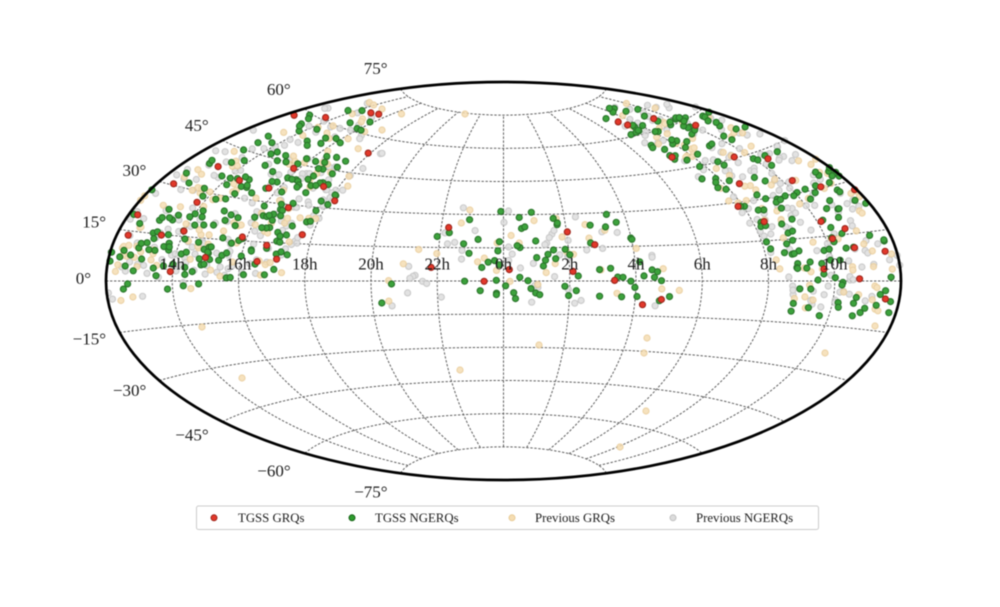 This screenshot has height=607, width=1000. Describe the element at coordinates (197, 125) in the screenshot. I see `svg-text: 45°` at that location.